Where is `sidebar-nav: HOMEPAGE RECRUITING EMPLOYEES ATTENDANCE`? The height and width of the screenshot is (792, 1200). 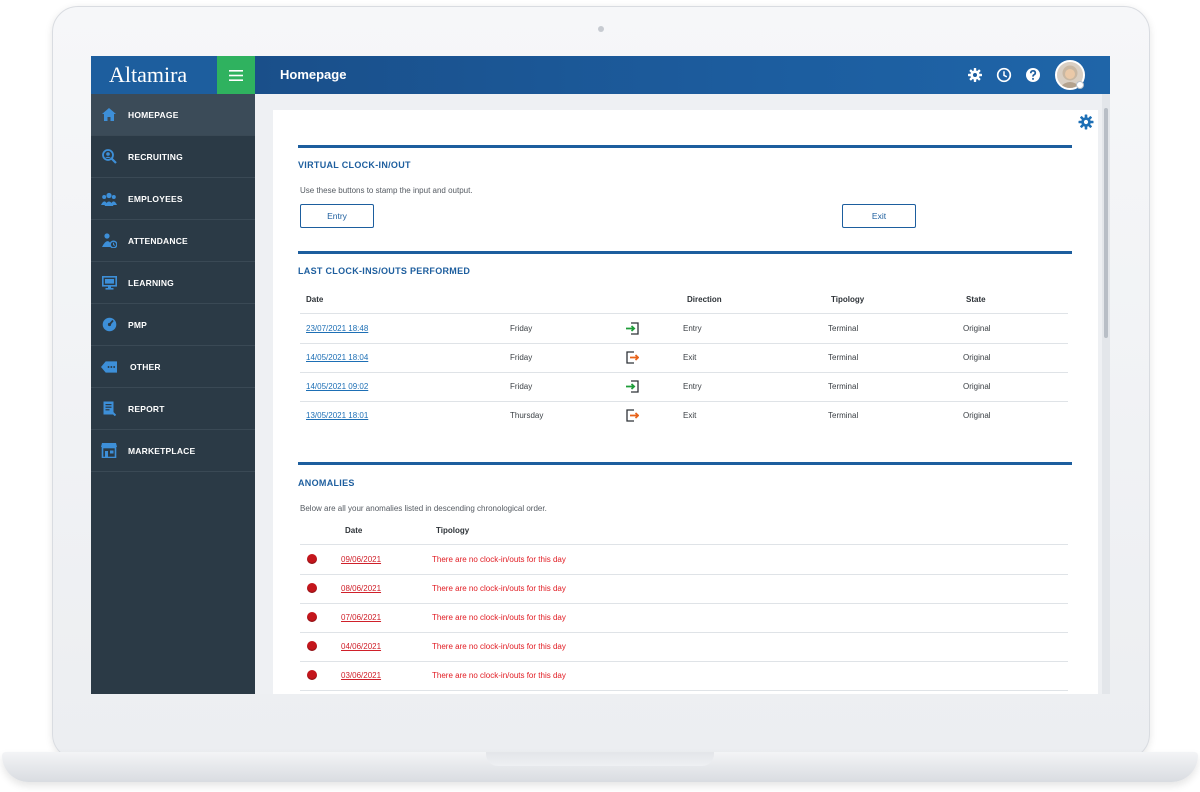
sidebar-nav: HOMEPAGE RECRUITING EMPLOYEES ATTENDANCE is located at coordinates (173, 283).